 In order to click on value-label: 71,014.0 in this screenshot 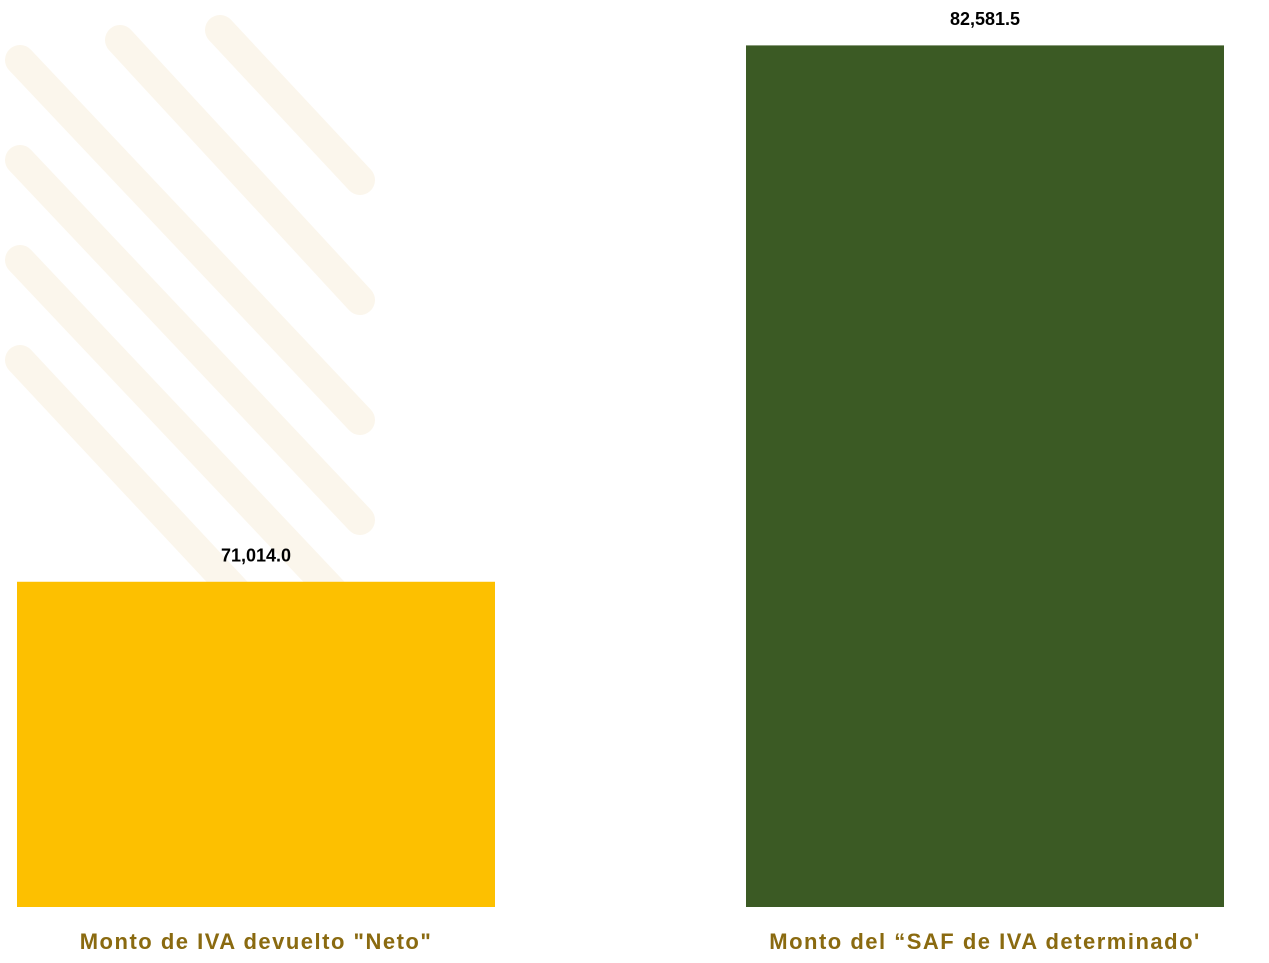, I will do `click(256, 556)`.